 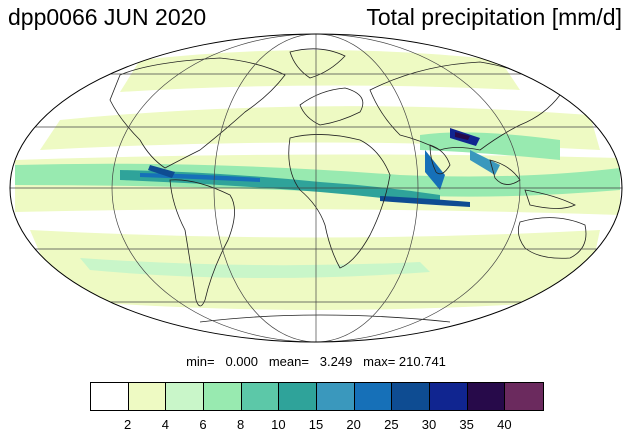 I want to click on colorbar-tick-label: 35, so click(x=466, y=424).